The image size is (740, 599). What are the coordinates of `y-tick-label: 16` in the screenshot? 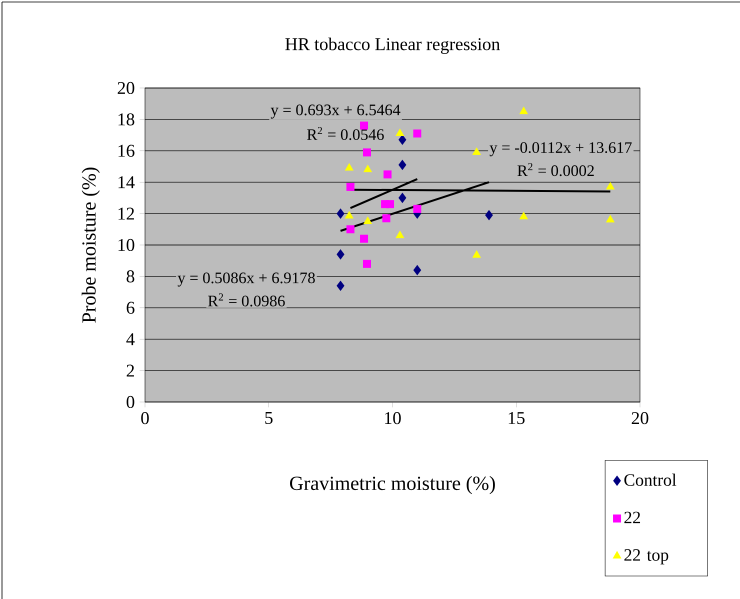 It's located at (126, 150).